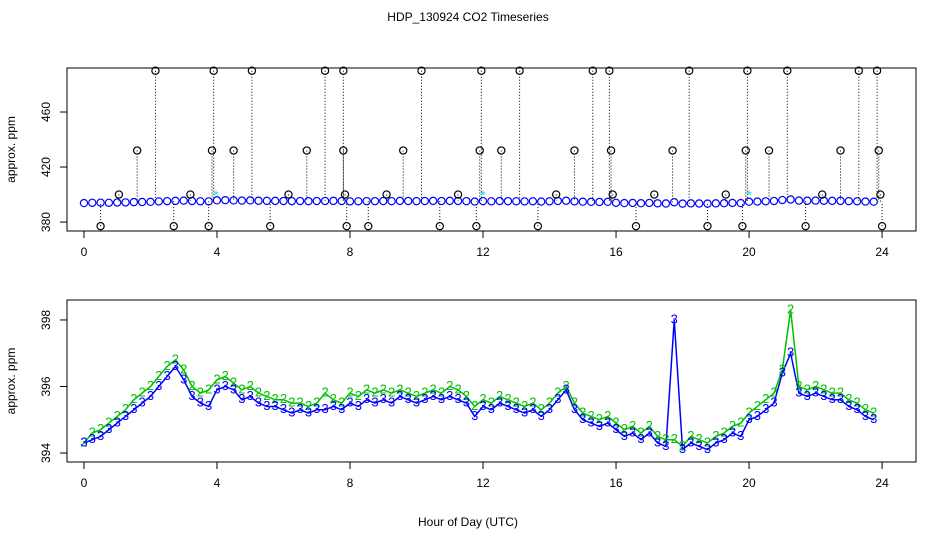  I want to click on x-tick-label: 4, so click(217, 483).